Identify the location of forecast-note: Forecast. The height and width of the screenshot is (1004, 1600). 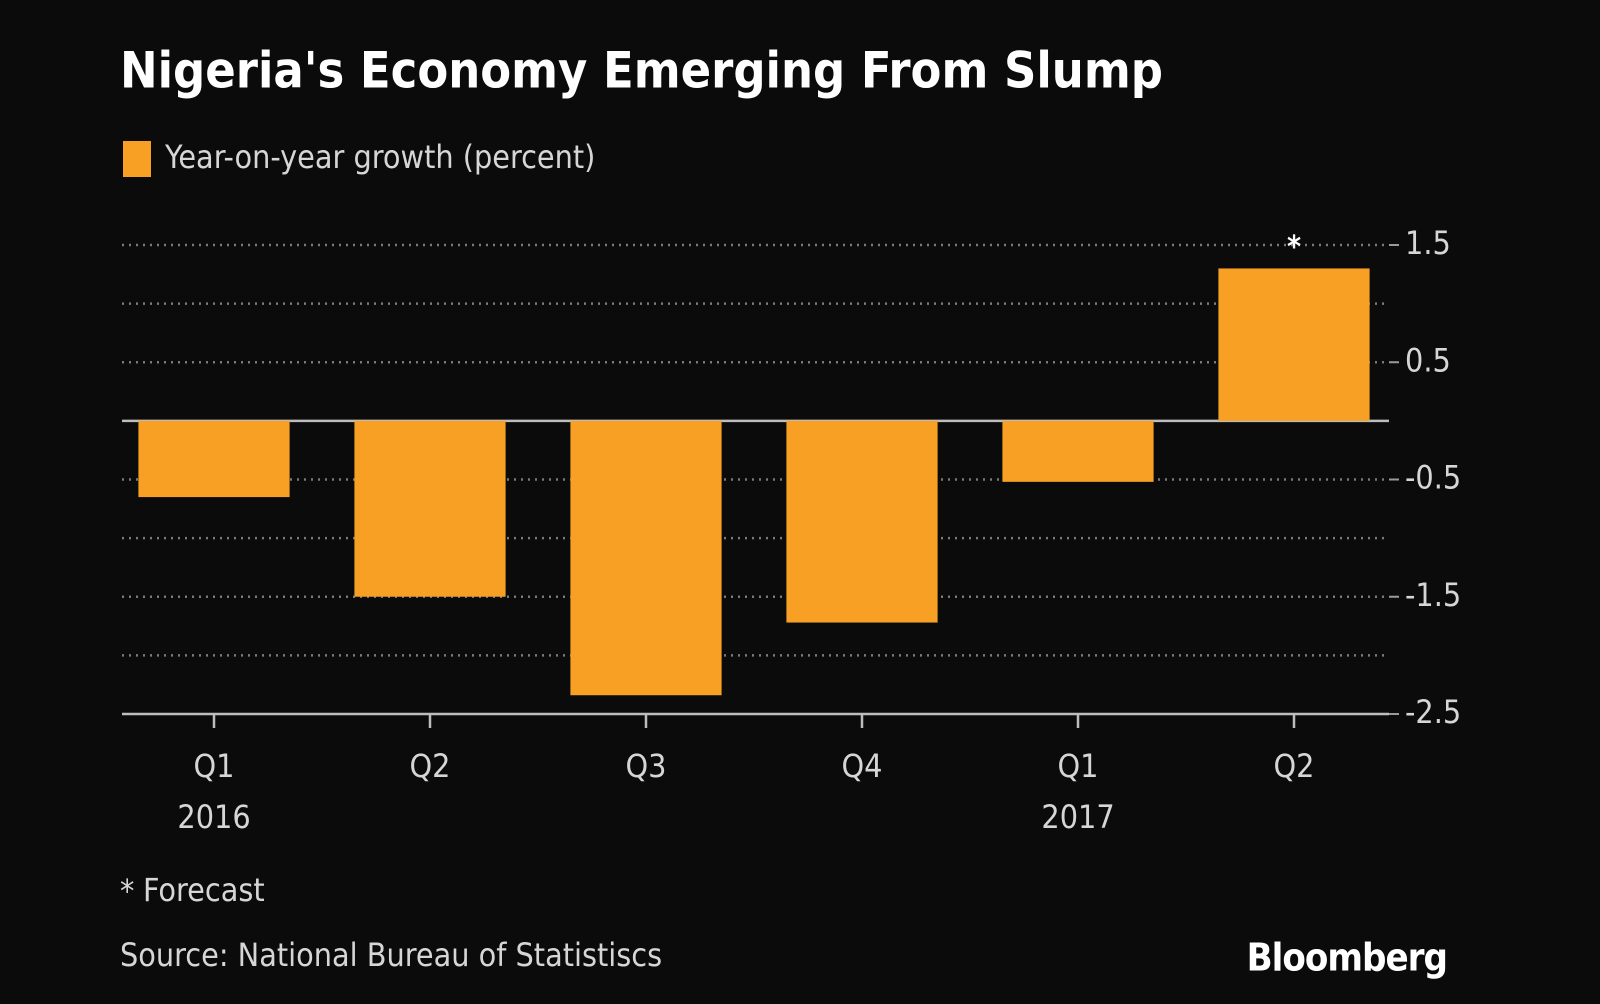
(204, 890).